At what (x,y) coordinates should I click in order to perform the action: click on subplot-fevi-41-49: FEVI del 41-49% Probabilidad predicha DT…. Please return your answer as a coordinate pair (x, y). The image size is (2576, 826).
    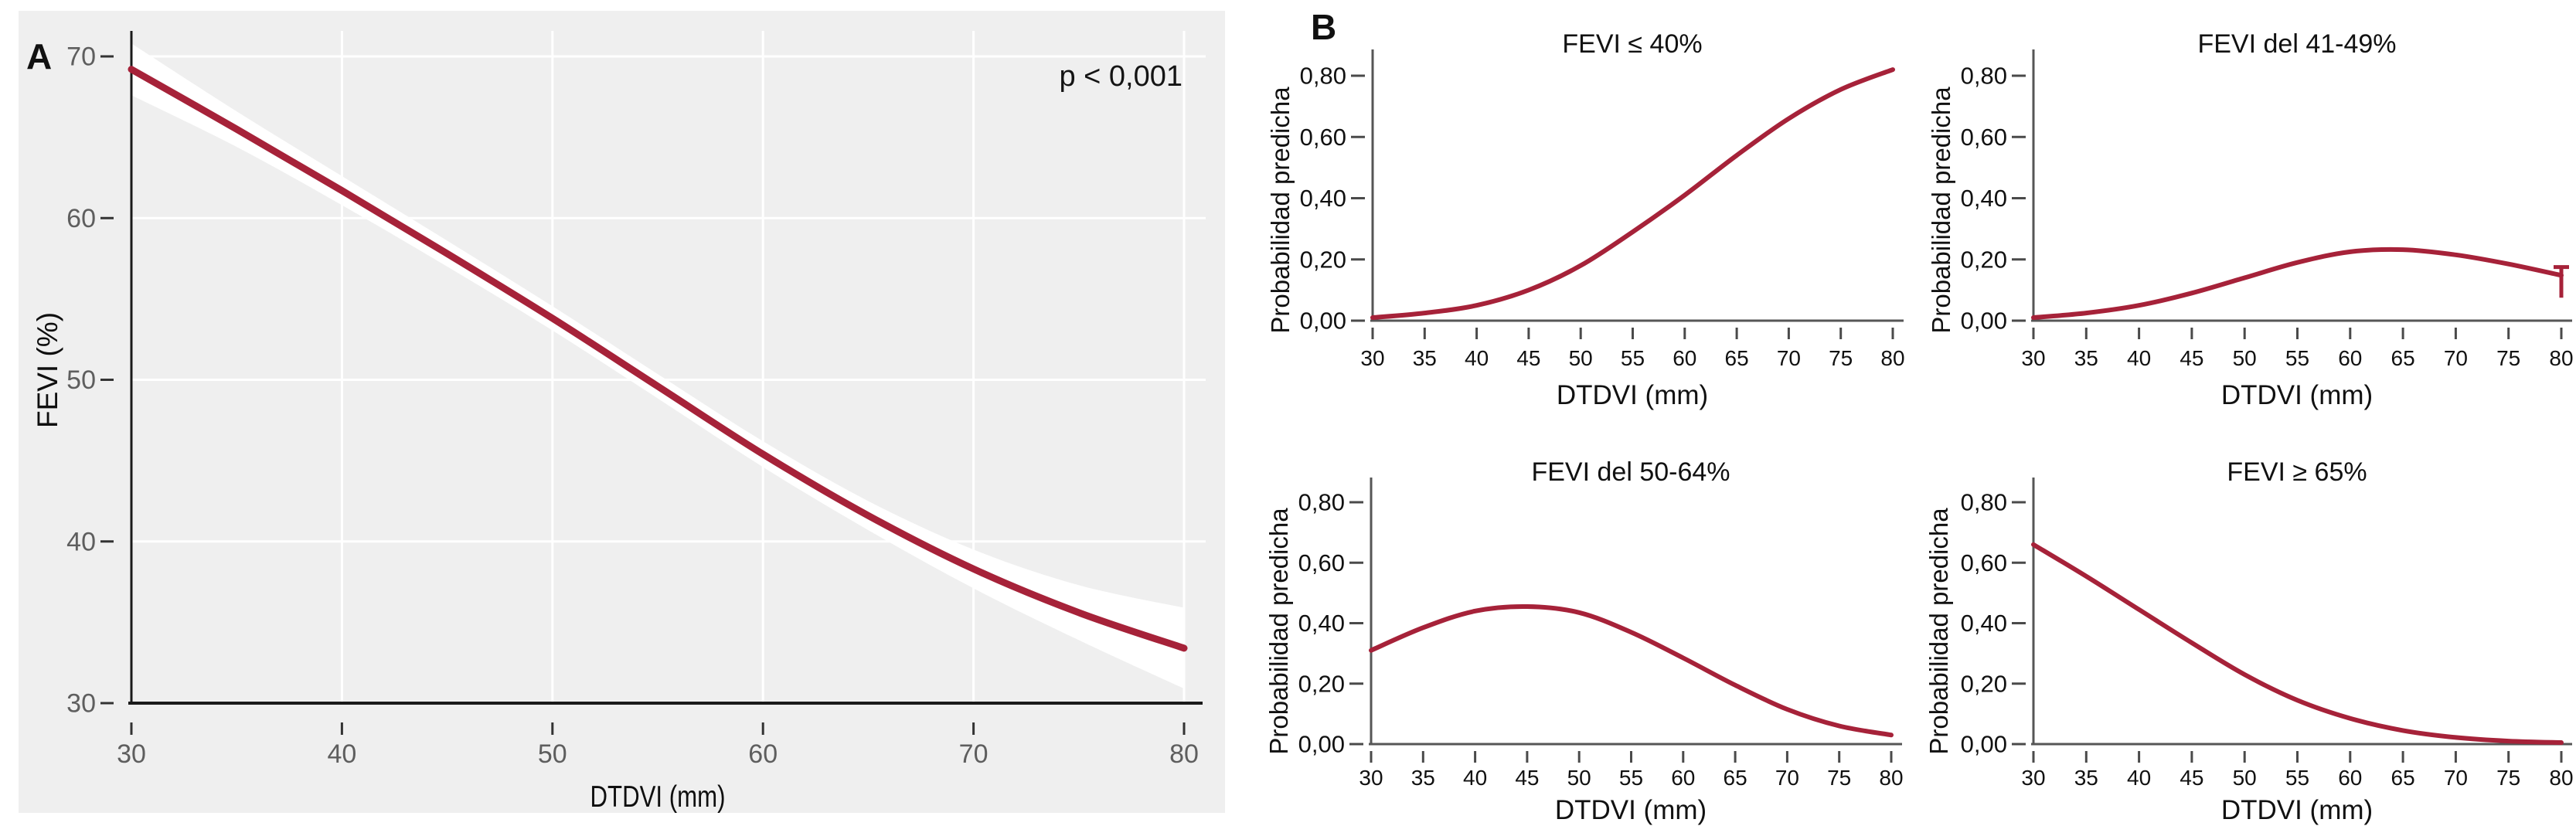
    Looking at the image, I should click on (2246, 213).